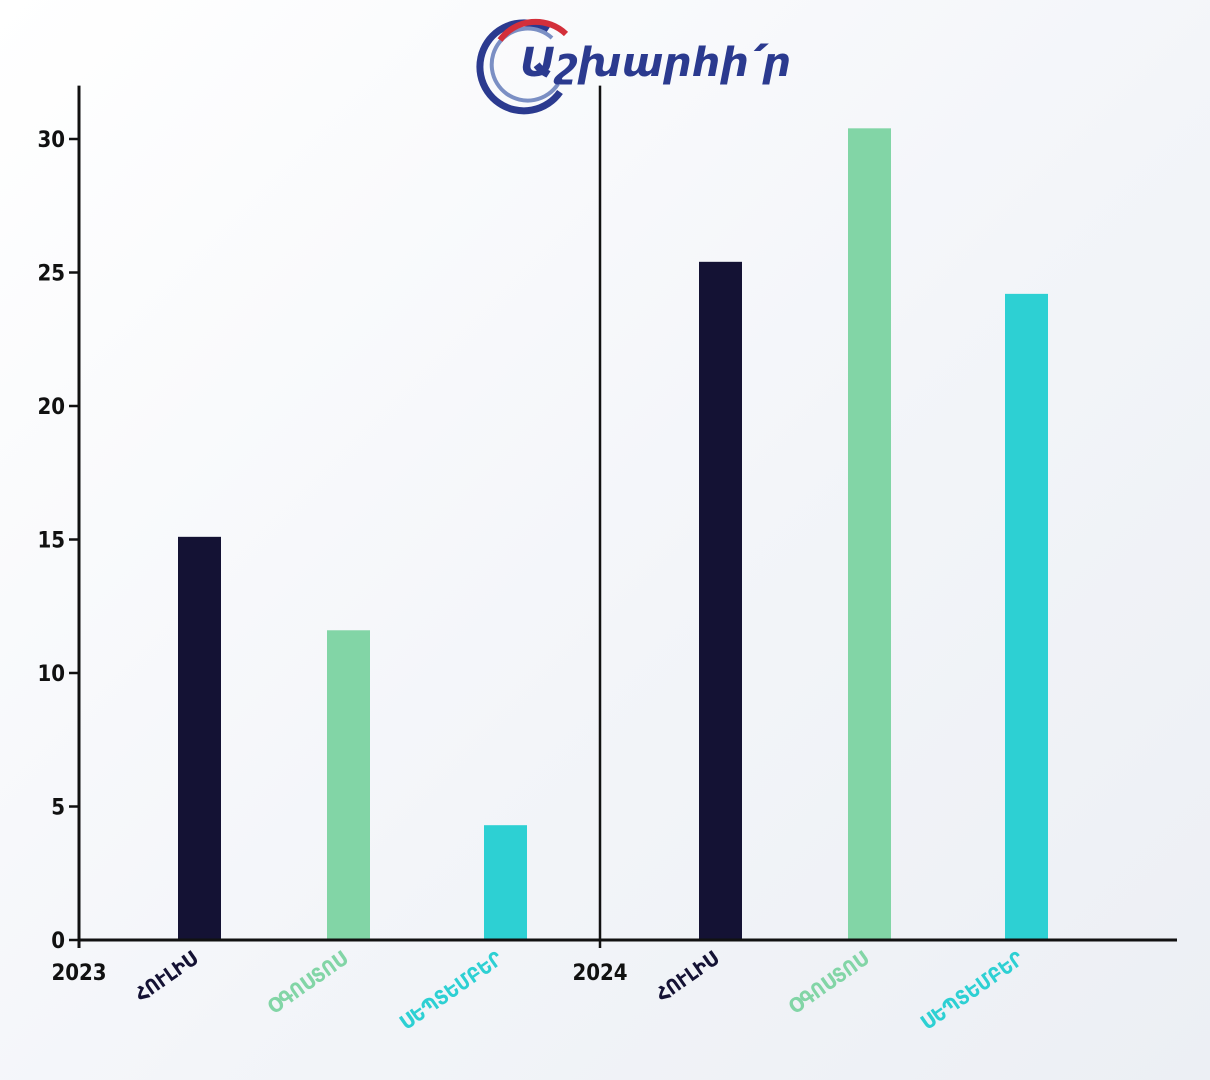  What do you see at coordinates (51, 407) in the screenshot?
I see `y-tick-label: 20` at bounding box center [51, 407].